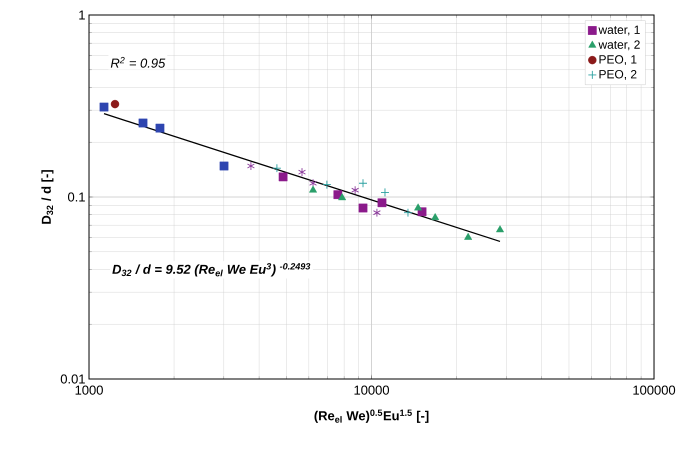 The height and width of the screenshot is (459, 687). I want to click on x-tick-label: 100000, so click(654, 390).